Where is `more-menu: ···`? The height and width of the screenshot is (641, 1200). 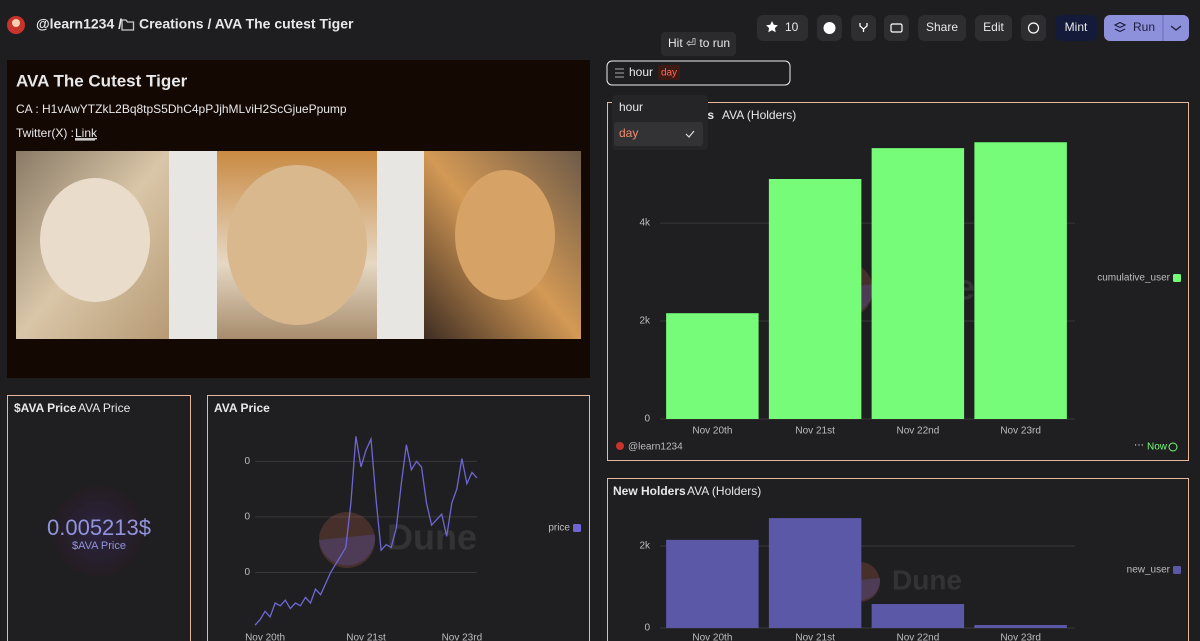
more-menu: ··· is located at coordinates (1139, 445).